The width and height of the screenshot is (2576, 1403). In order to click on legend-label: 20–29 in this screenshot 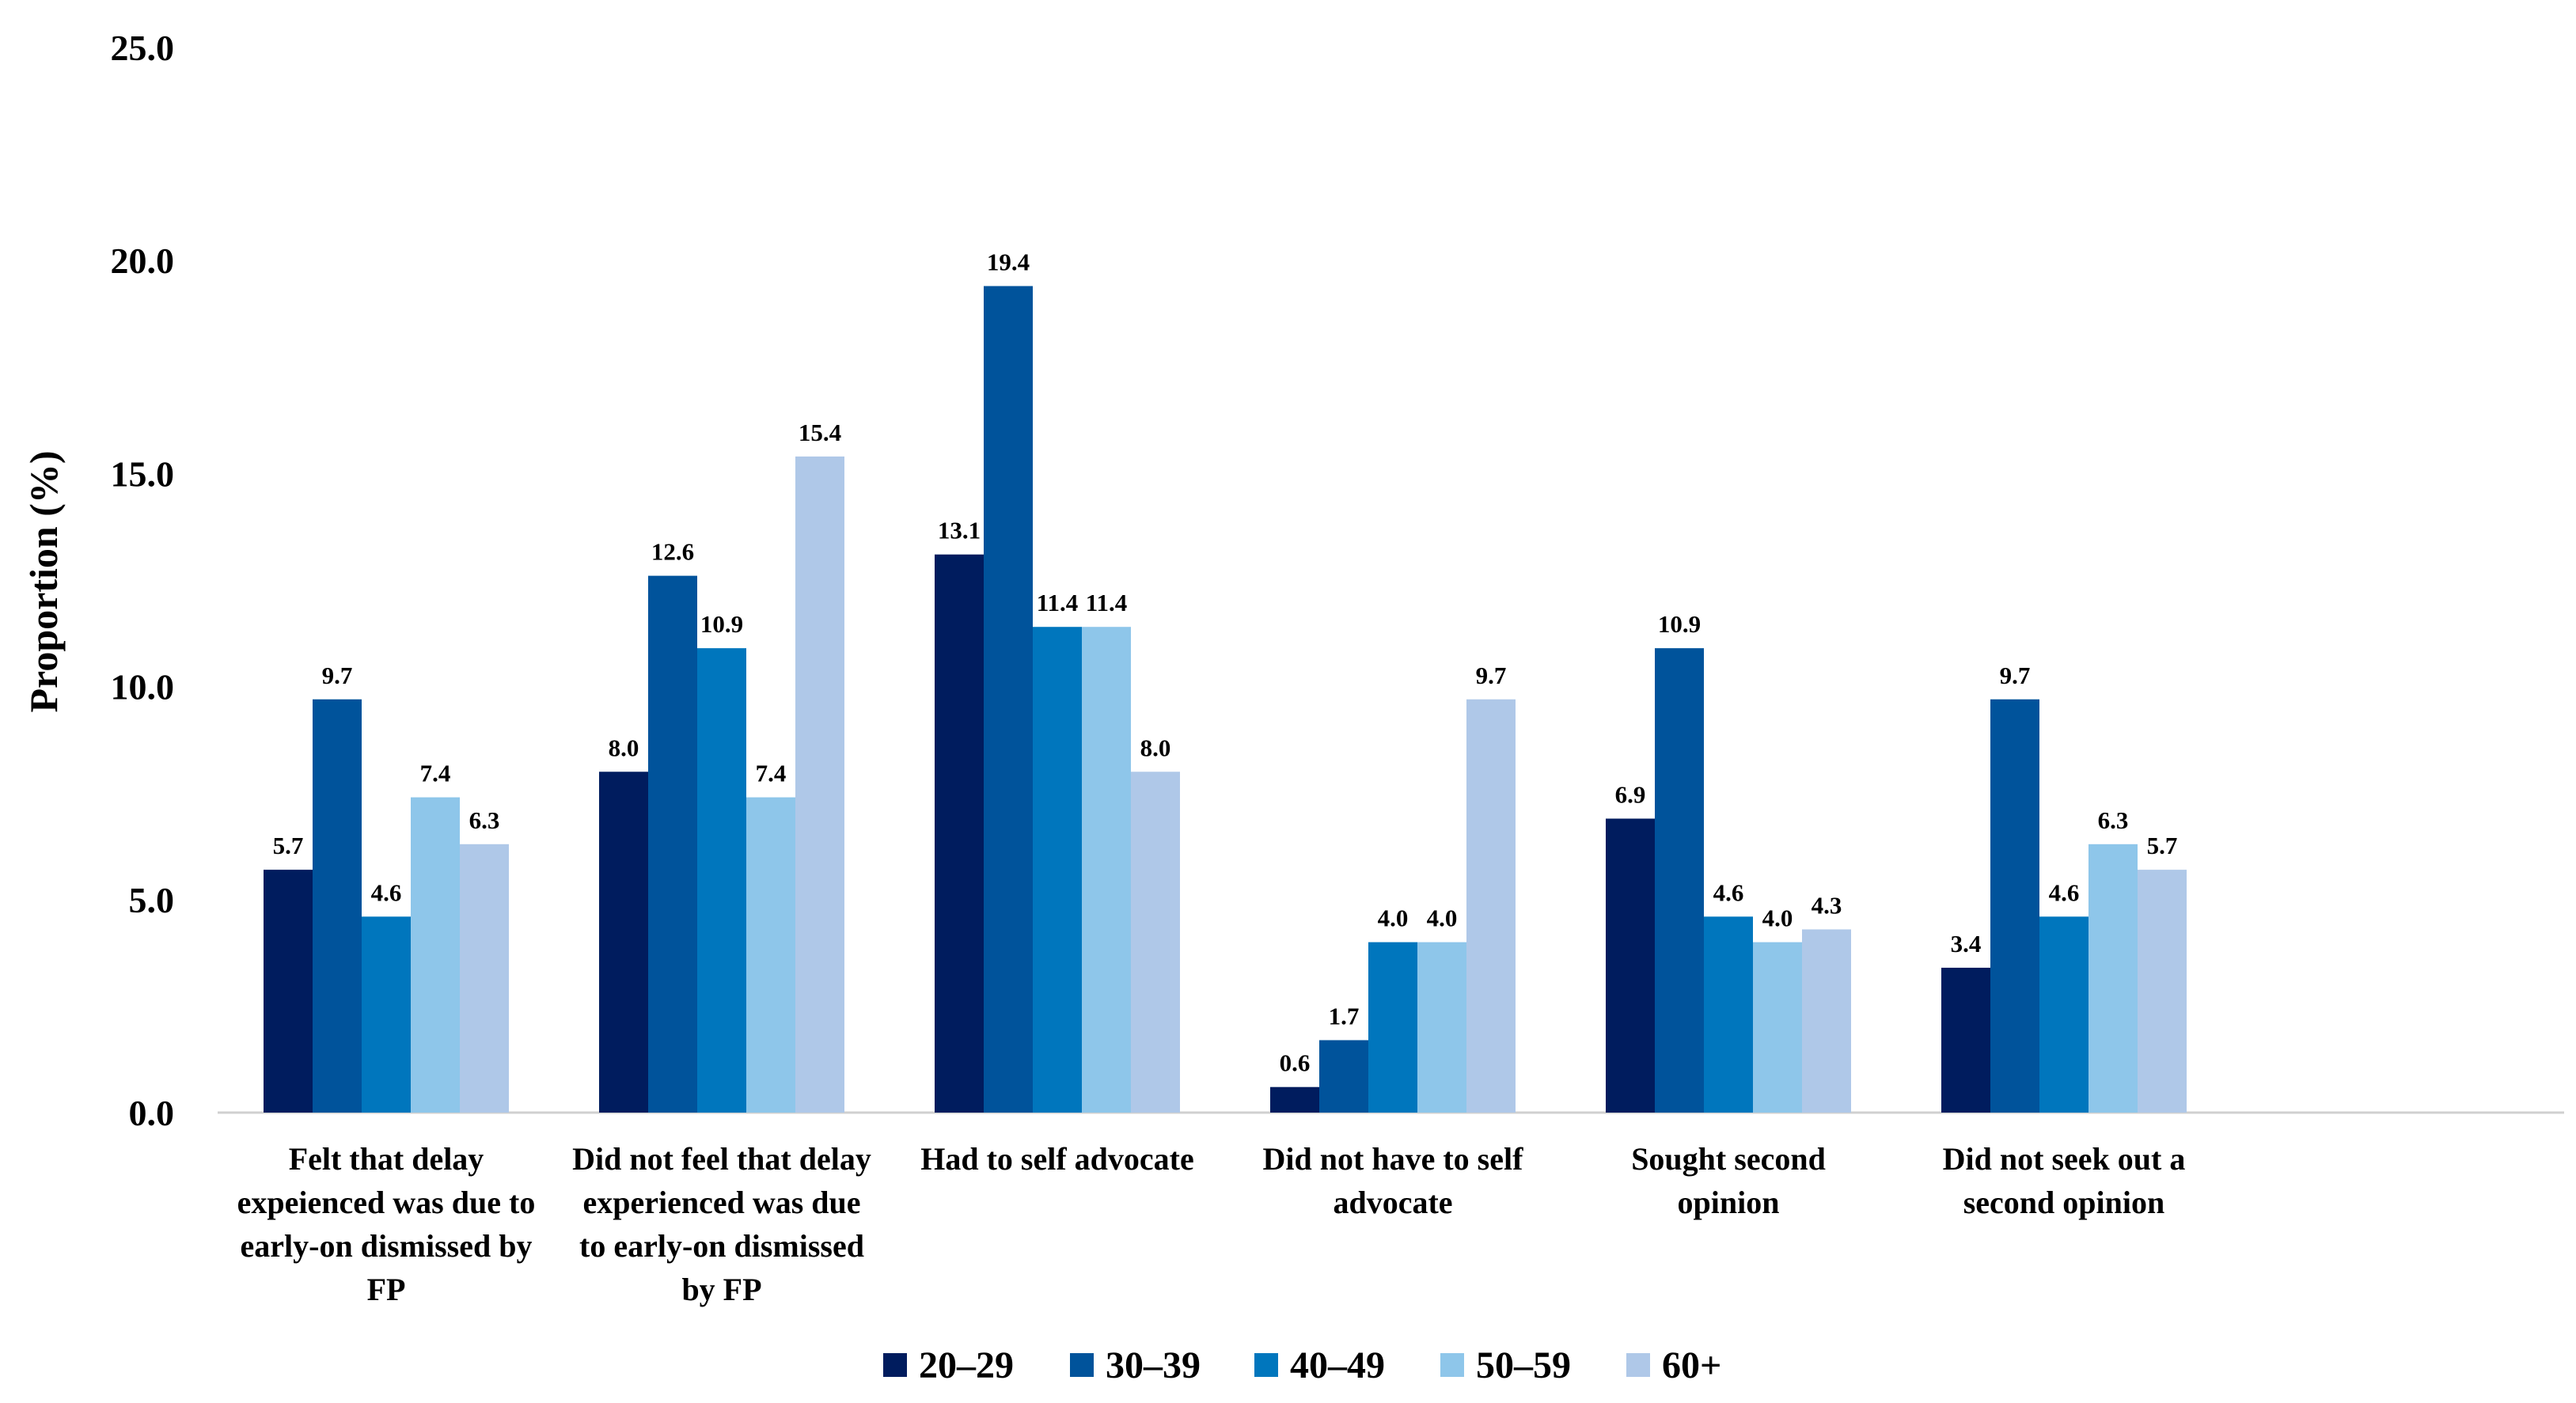, I will do `click(966, 1365)`.